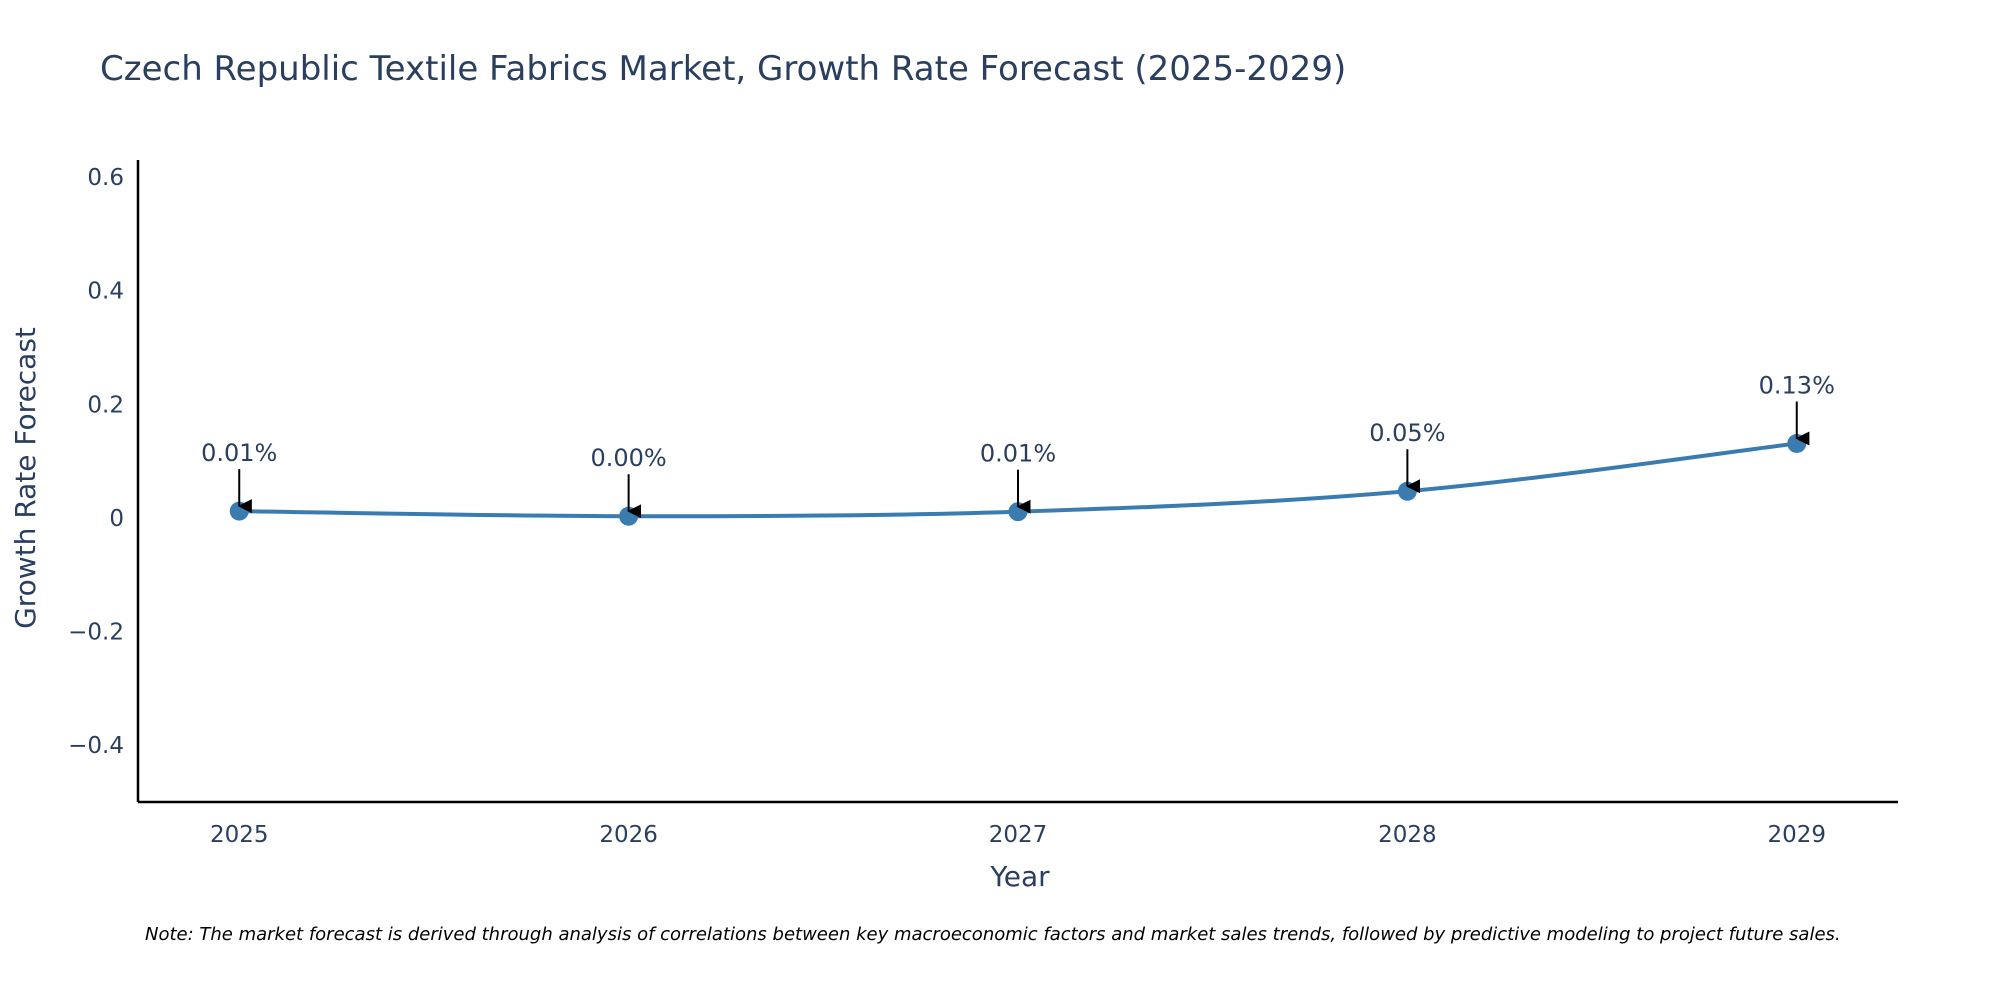  Describe the element at coordinates (25, 478) in the screenshot. I see `y-axis-title: Growth Rate Forecast` at that location.